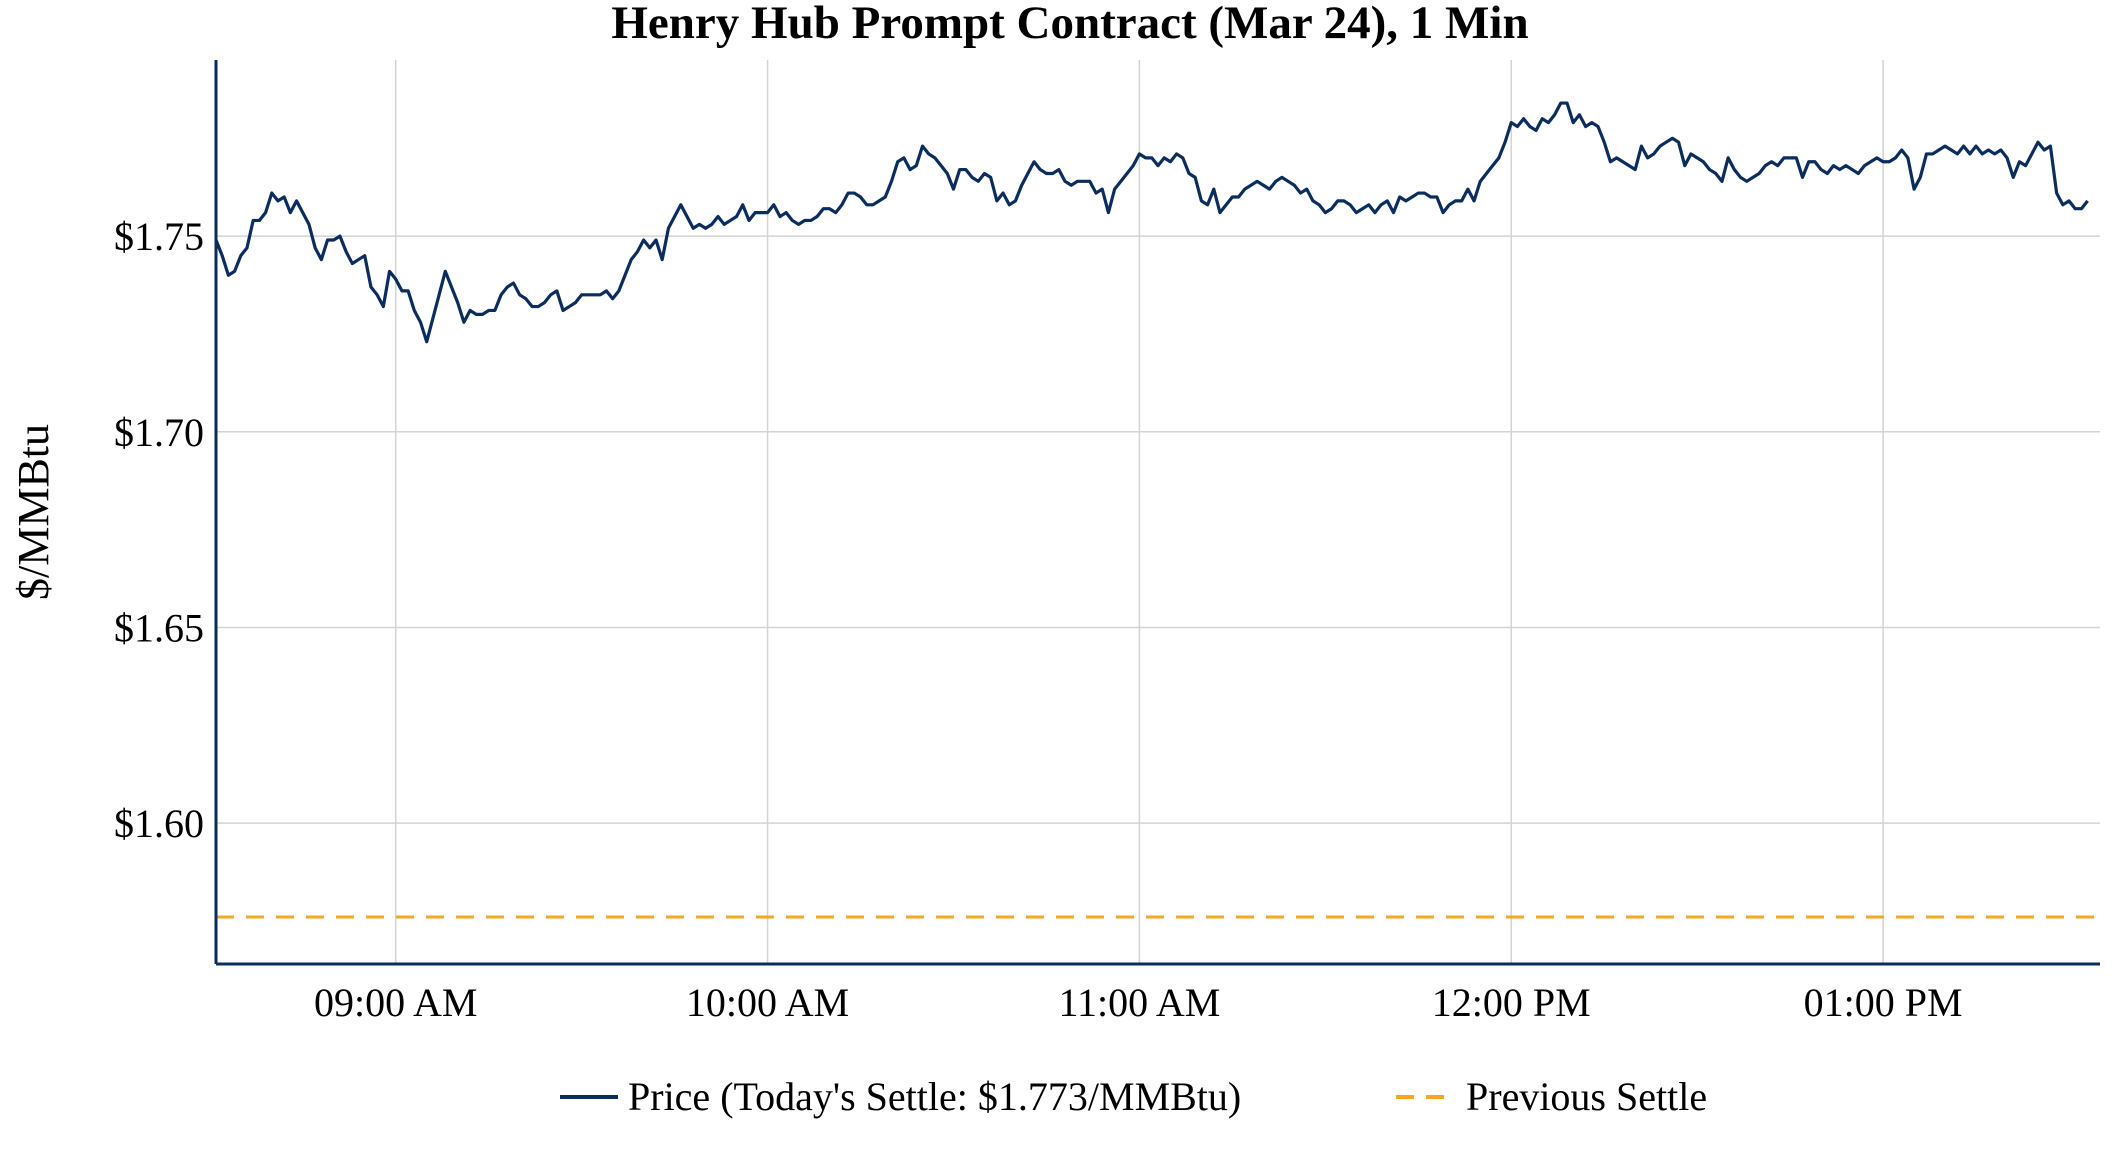 This screenshot has height=1152, width=2112. What do you see at coordinates (1511, 1002) in the screenshot?
I see `x-tick-label: 12:00 PM` at bounding box center [1511, 1002].